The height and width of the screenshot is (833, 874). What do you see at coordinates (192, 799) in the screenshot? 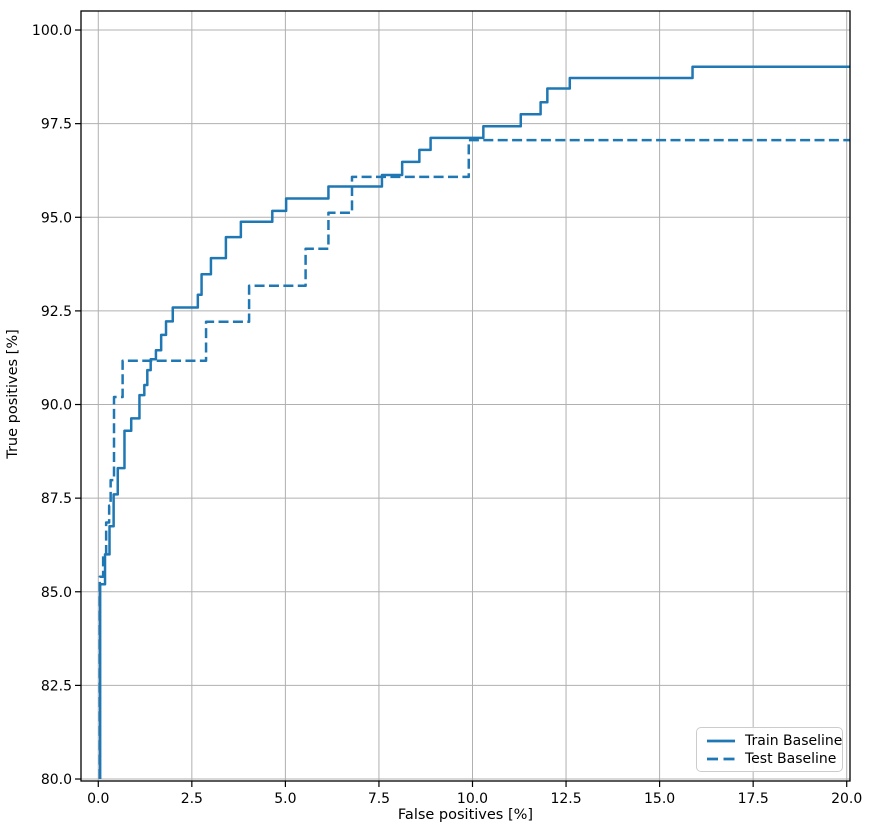
I see `x-tick-label: 2.5` at bounding box center [192, 799].